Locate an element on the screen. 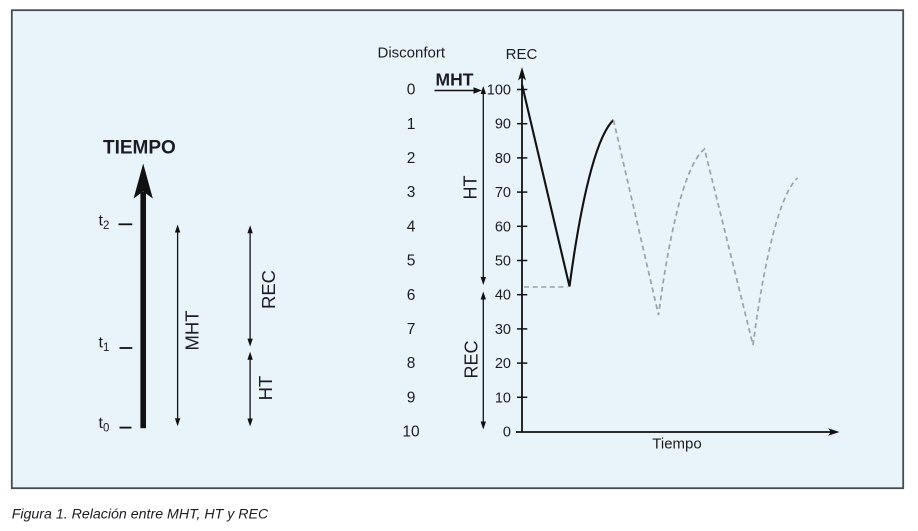 This screenshot has height=531, width=918. svg-text: 6 is located at coordinates (411, 295).